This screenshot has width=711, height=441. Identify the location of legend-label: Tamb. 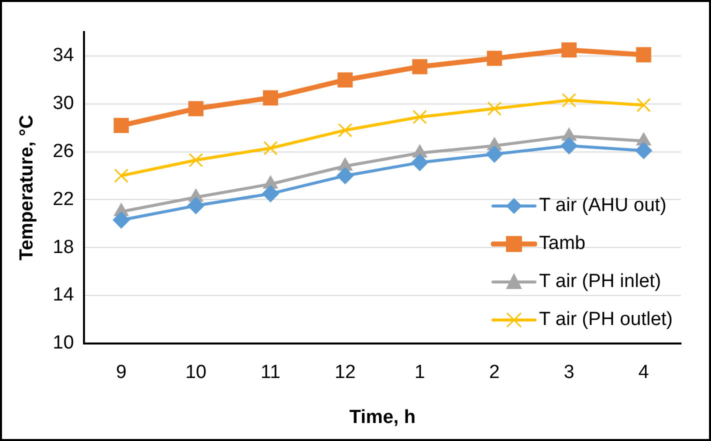
(562, 244).